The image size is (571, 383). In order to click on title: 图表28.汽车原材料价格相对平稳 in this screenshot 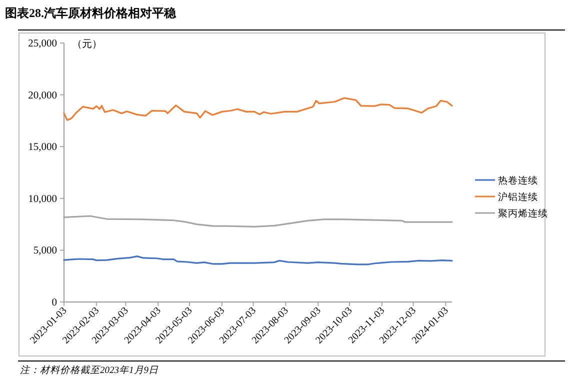, I will do `click(90, 13)`.